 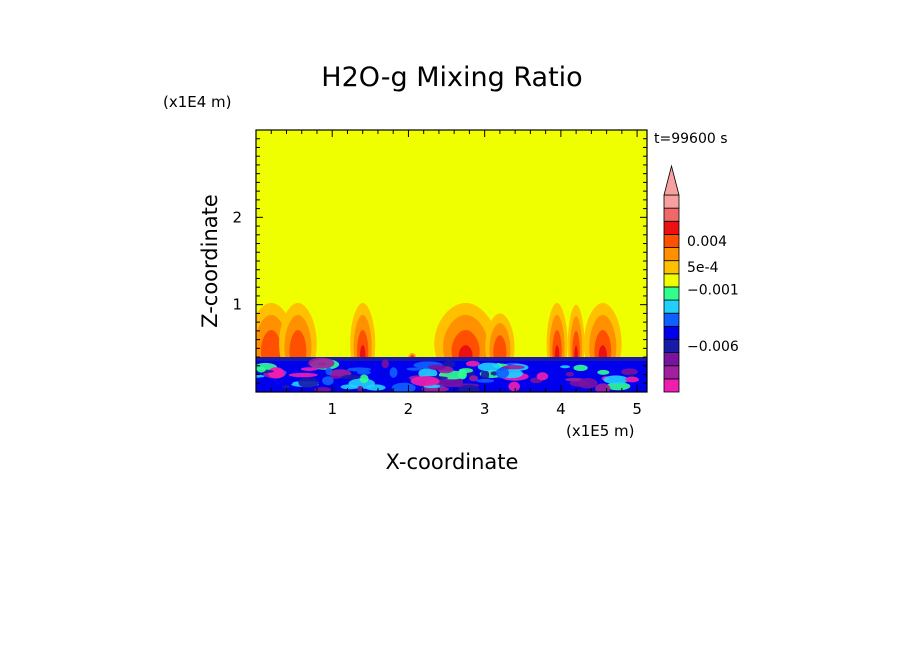 What do you see at coordinates (210, 261) in the screenshot?
I see `y-axis-label: Z-coordinate` at bounding box center [210, 261].